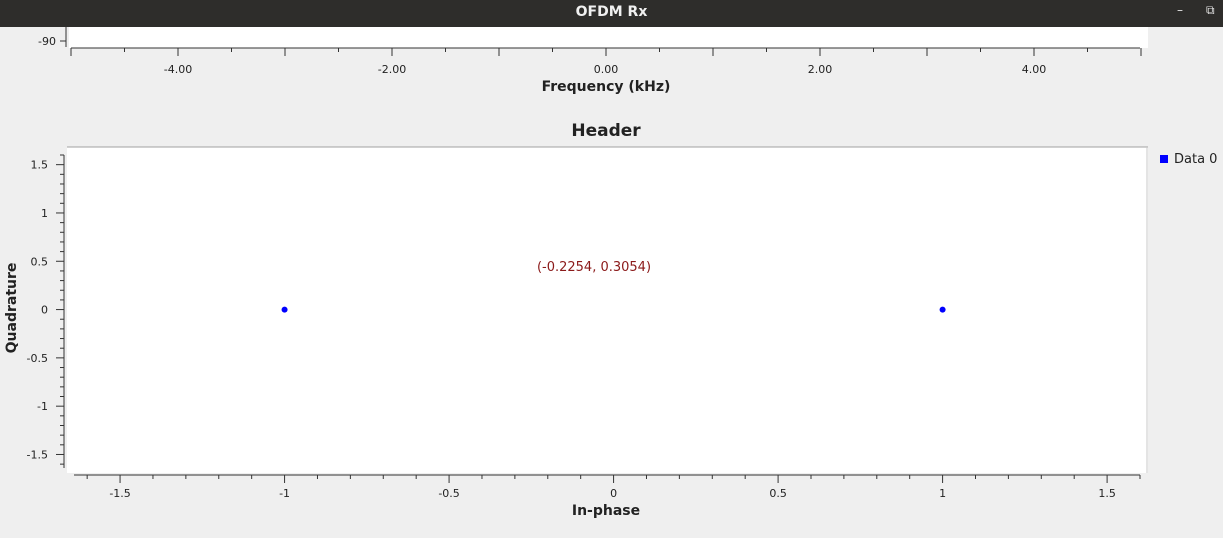  I want to click on legend: Data 0, so click(1188, 159).